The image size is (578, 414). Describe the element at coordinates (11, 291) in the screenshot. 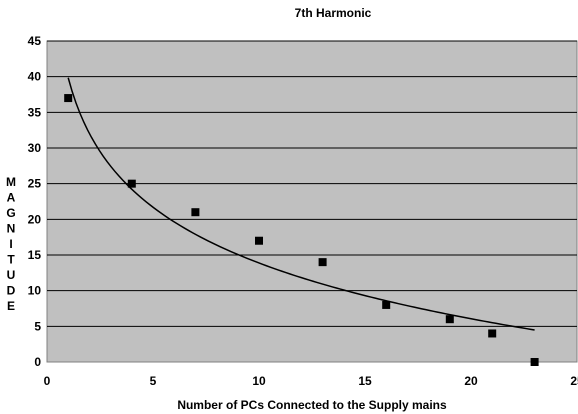

I see `y-axis-title-letter: D` at that location.